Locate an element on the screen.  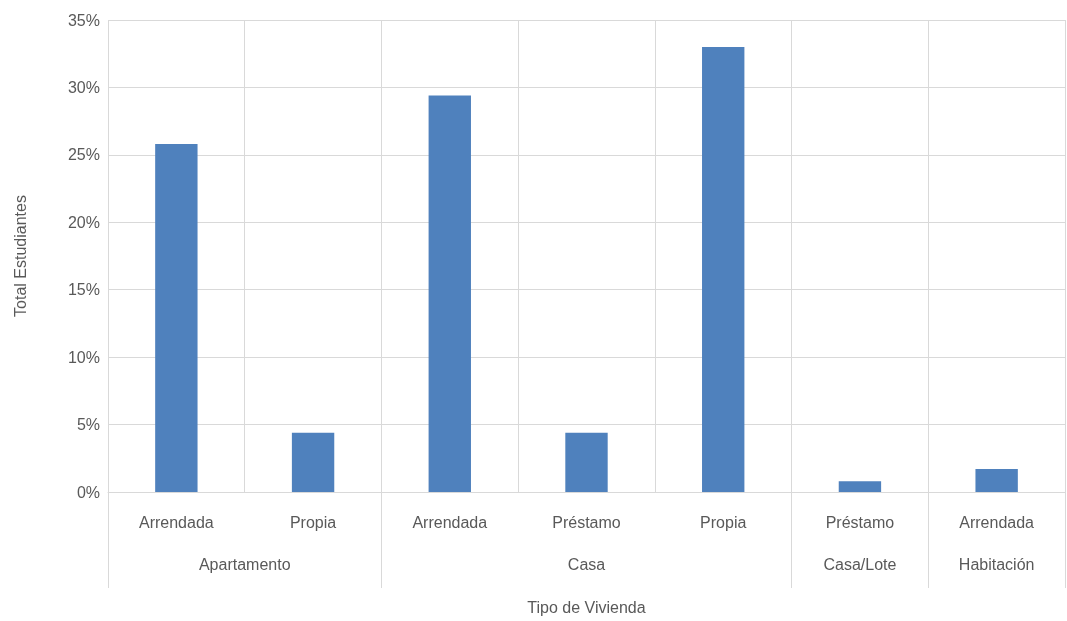
y-tick-label: 35% is located at coordinates (83, 20).